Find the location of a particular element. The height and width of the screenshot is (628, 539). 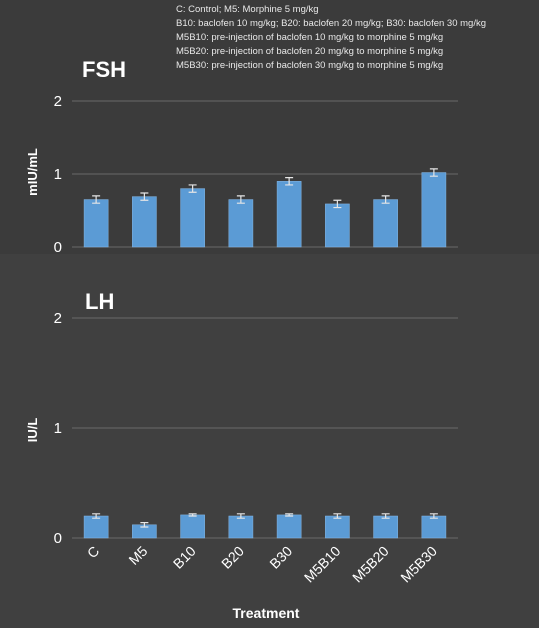

lh-bar-b30 is located at coordinates (289, 526).